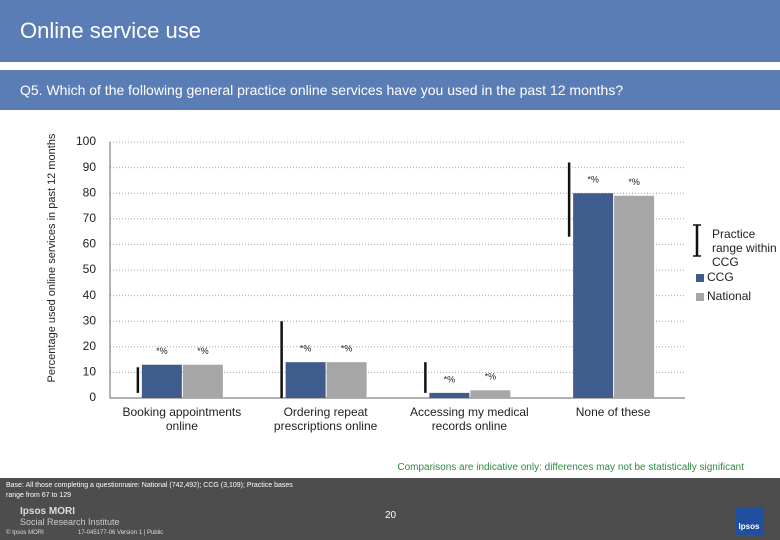 This screenshot has width=780, height=540. I want to click on legend-label: National, so click(729, 296).